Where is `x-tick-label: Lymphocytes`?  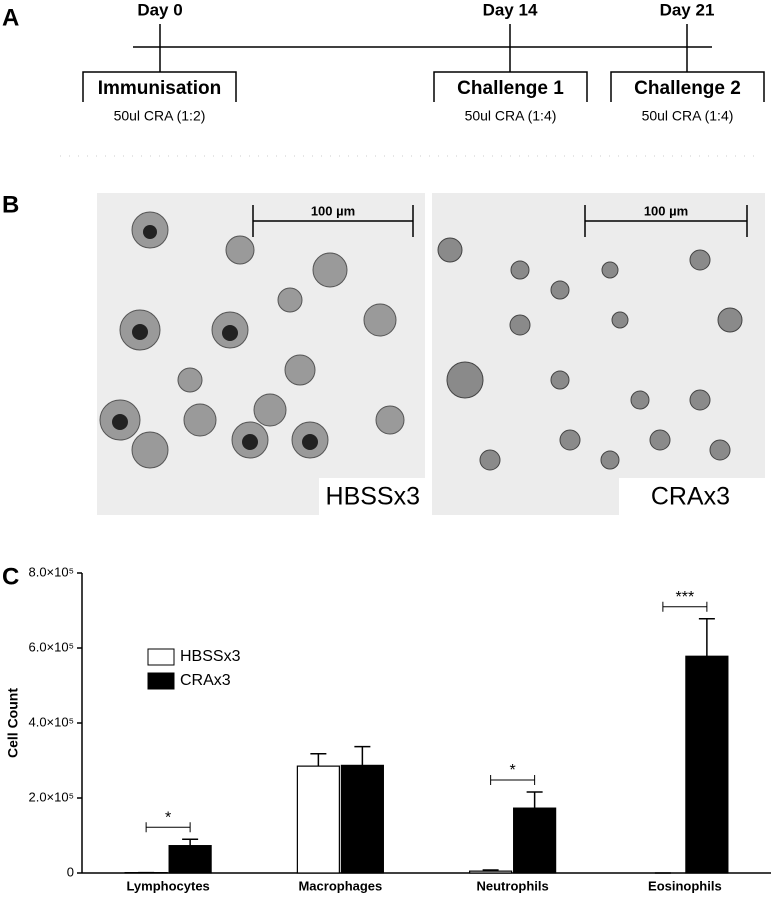
x-tick-label: Lymphocytes is located at coordinates (167, 885).